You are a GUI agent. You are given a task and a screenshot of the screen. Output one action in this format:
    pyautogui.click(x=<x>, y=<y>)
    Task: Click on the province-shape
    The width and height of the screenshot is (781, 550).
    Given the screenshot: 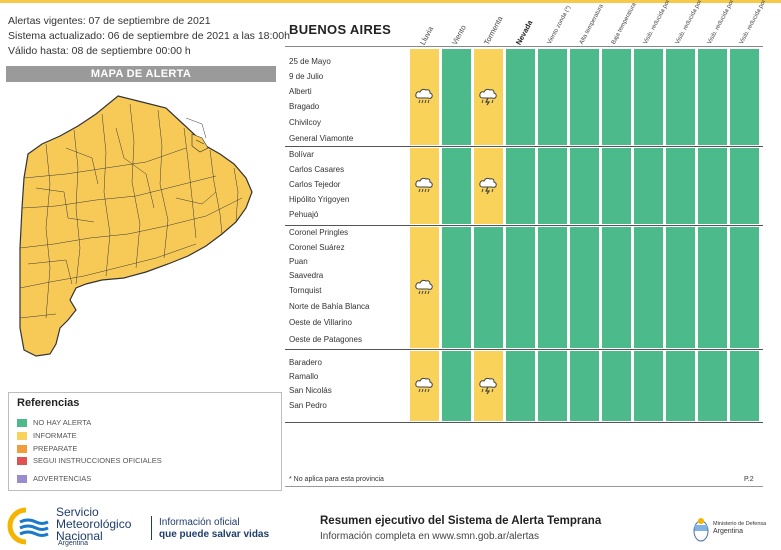 What is the action you would take?
    pyautogui.click(x=136, y=226)
    